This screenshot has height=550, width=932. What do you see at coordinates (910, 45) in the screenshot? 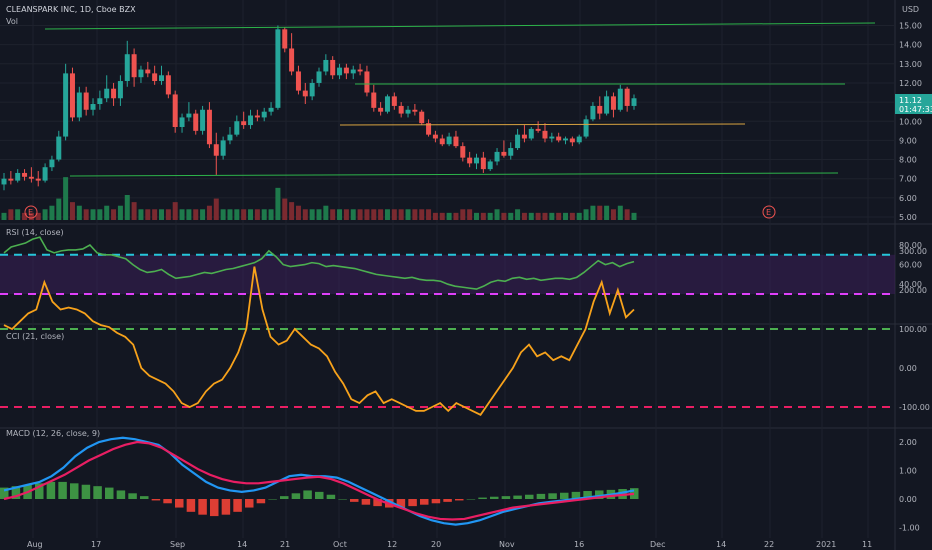
I see `price-tick-label: 14.00` at bounding box center [910, 45].